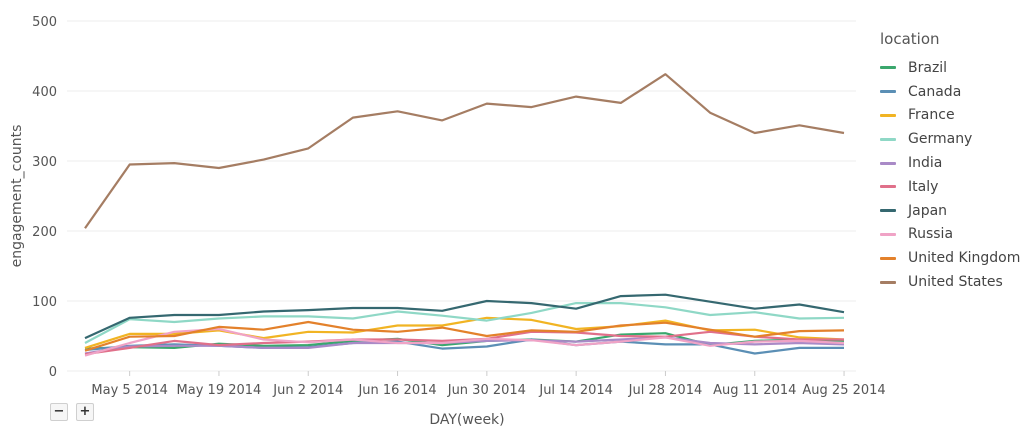 Image resolution: width=1029 pixels, height=438 pixels. I want to click on y-axis-ticks: 0 100 200 300 400 500, so click(44, 197).